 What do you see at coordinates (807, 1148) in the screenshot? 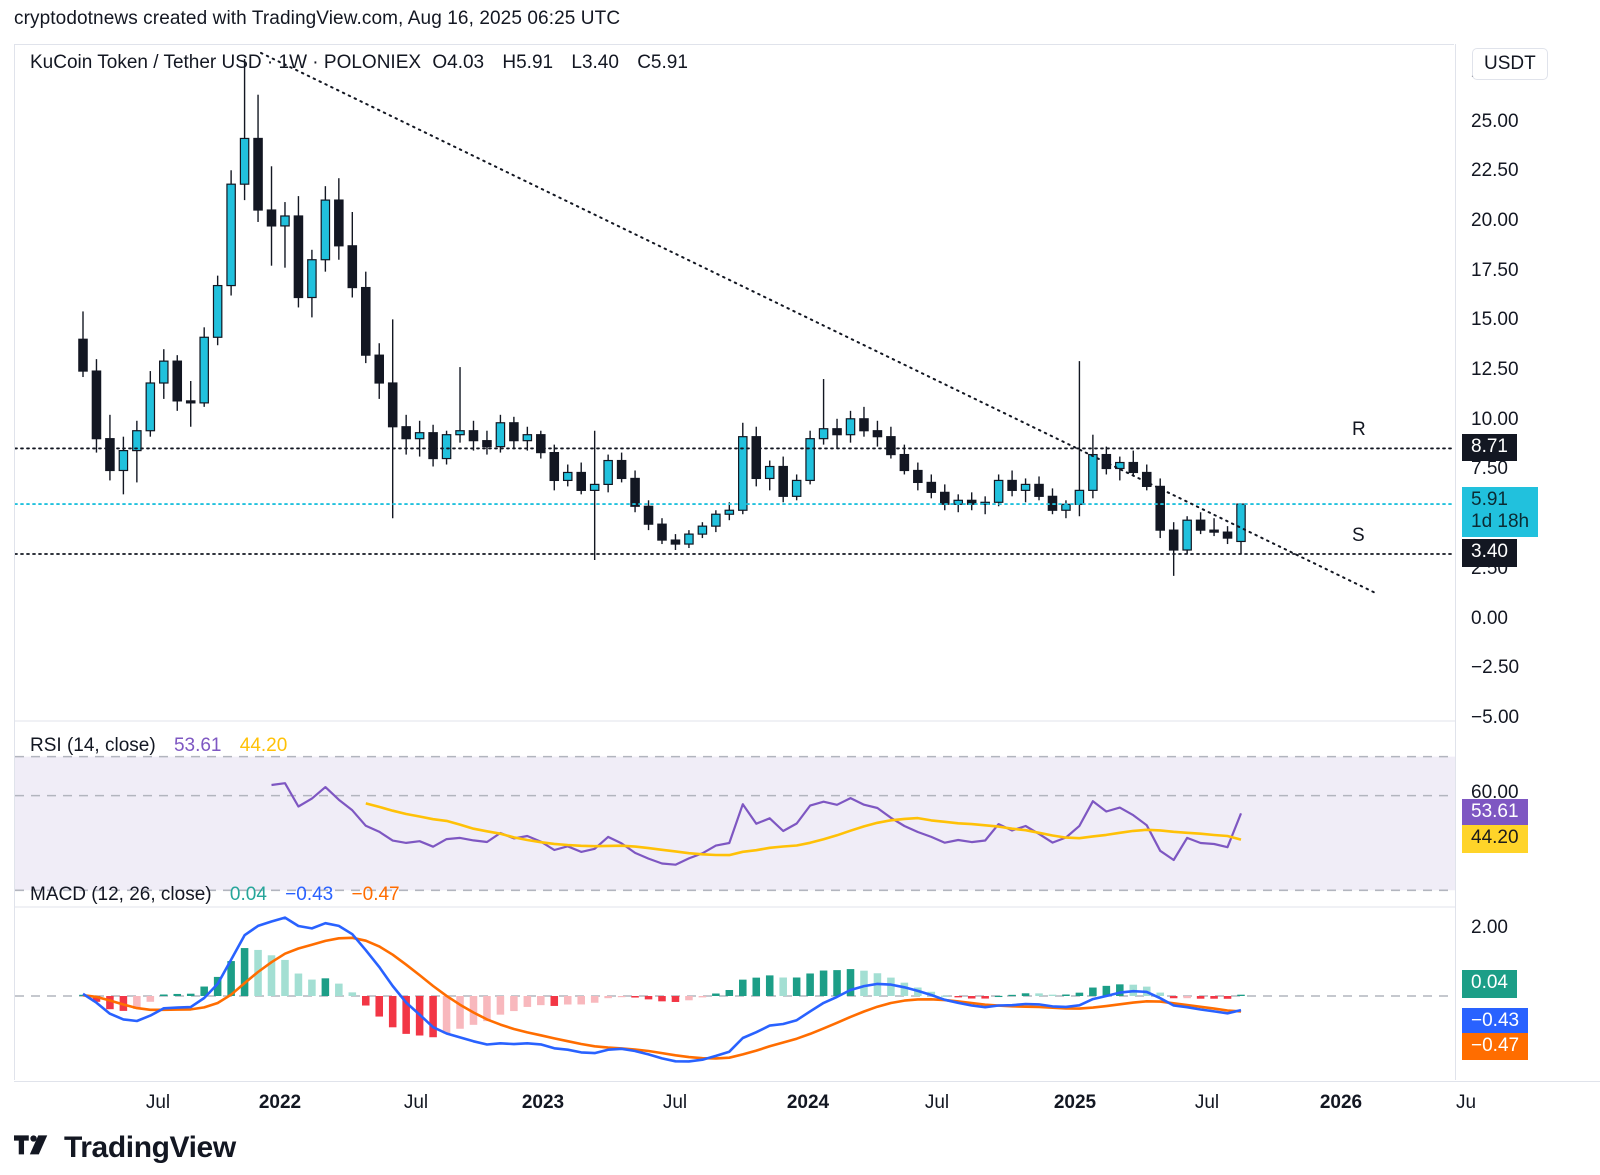
I see `footer: TradingView` at bounding box center [807, 1148].